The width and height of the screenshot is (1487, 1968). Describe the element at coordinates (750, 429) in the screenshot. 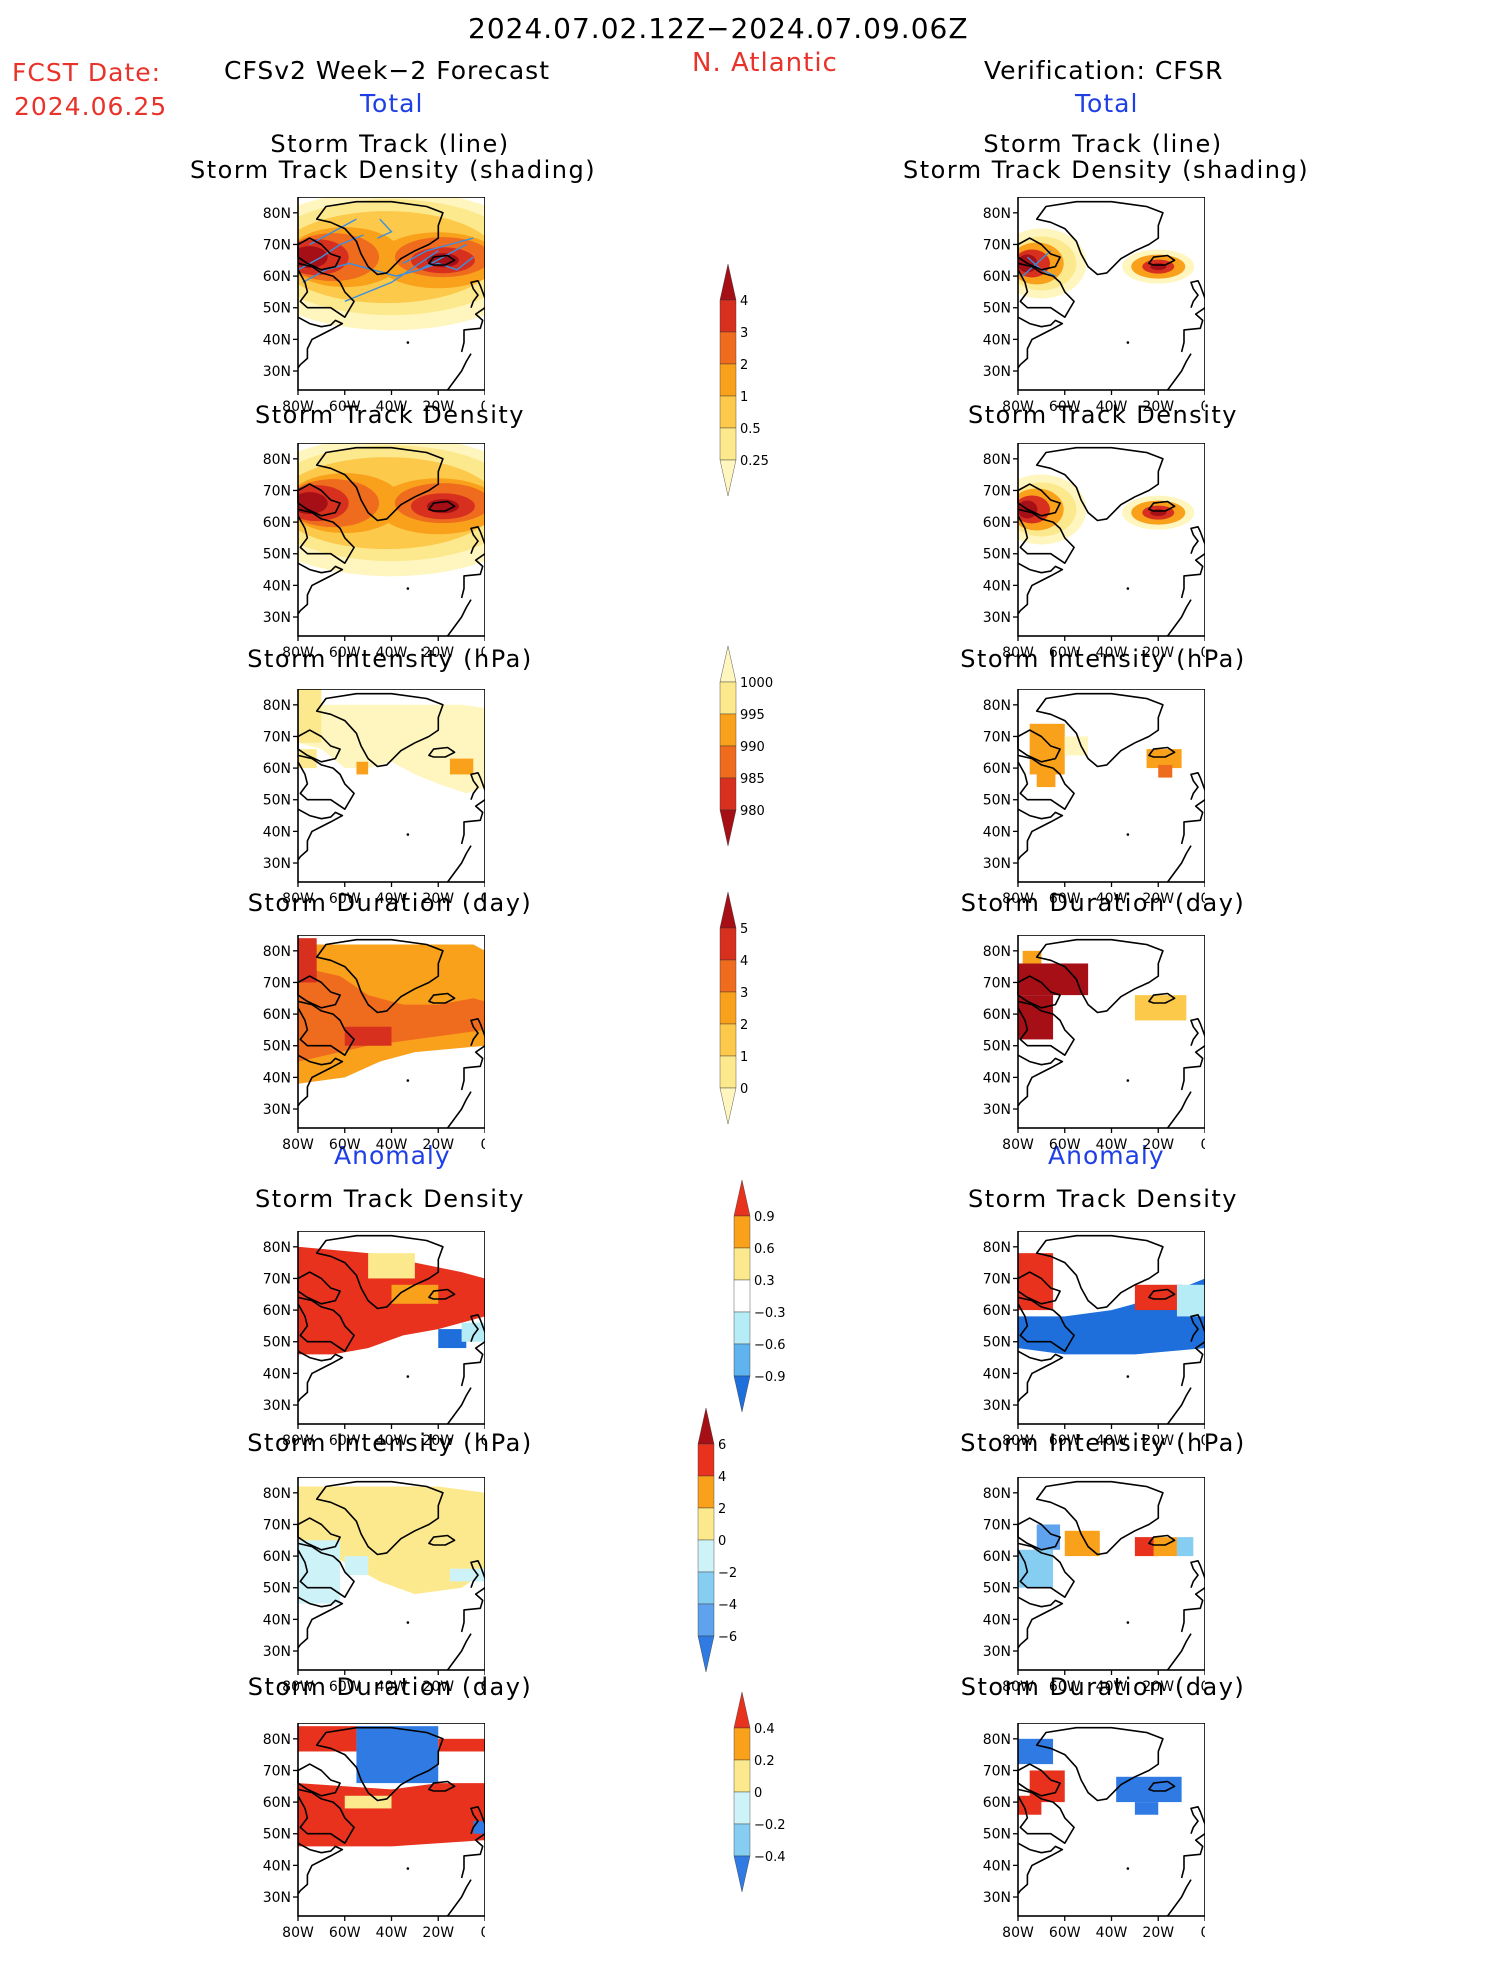

I see `colorbar-label: 0.5` at that location.